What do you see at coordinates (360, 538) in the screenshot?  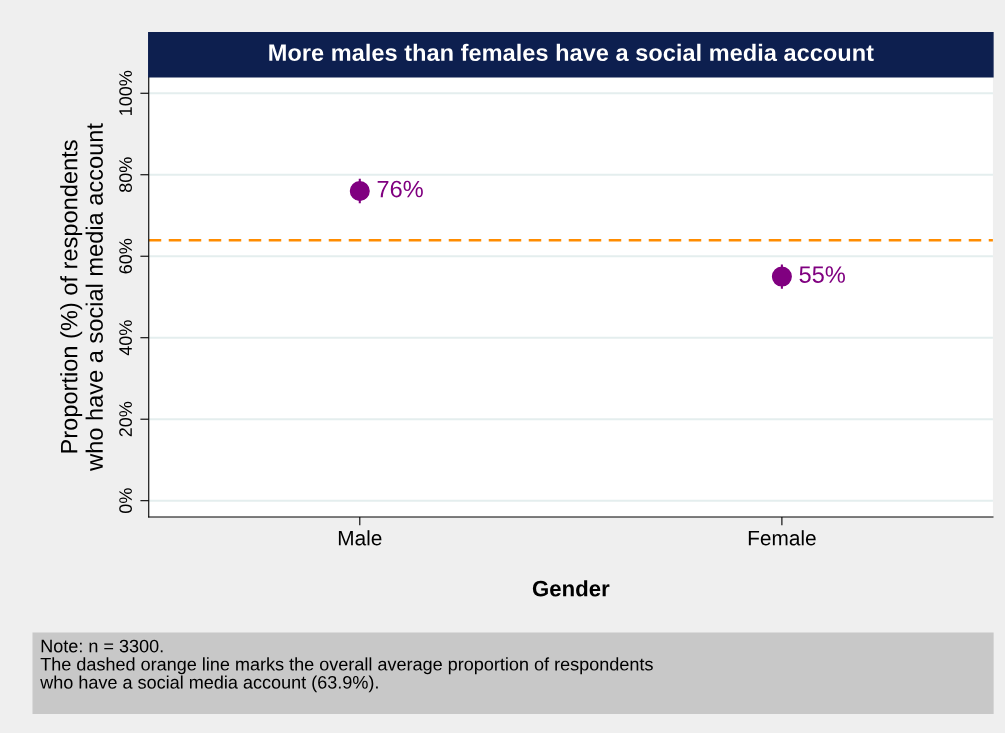 I see `x-tick-label: Male` at bounding box center [360, 538].